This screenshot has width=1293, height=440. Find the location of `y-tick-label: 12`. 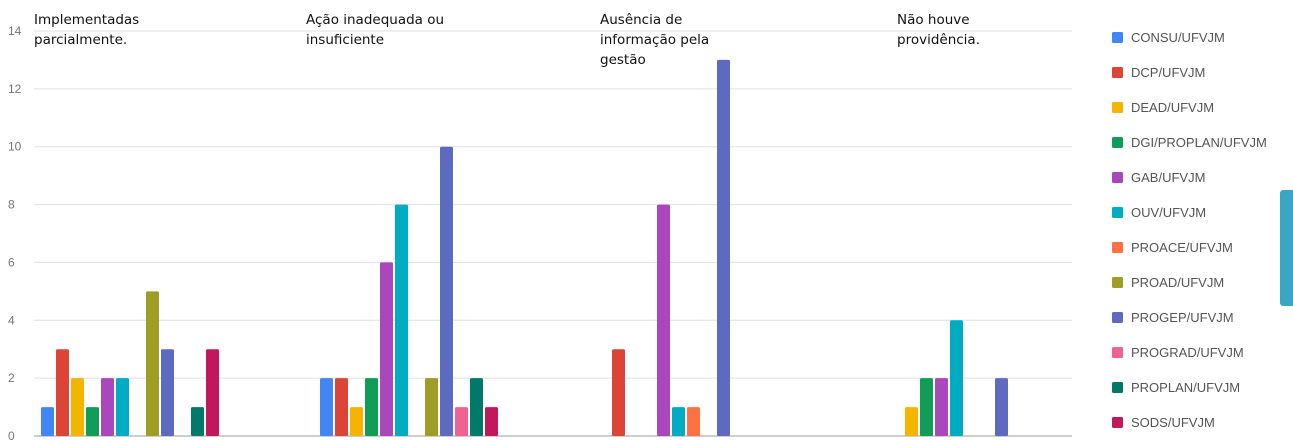

y-tick-label: 12 is located at coordinates (15, 89).